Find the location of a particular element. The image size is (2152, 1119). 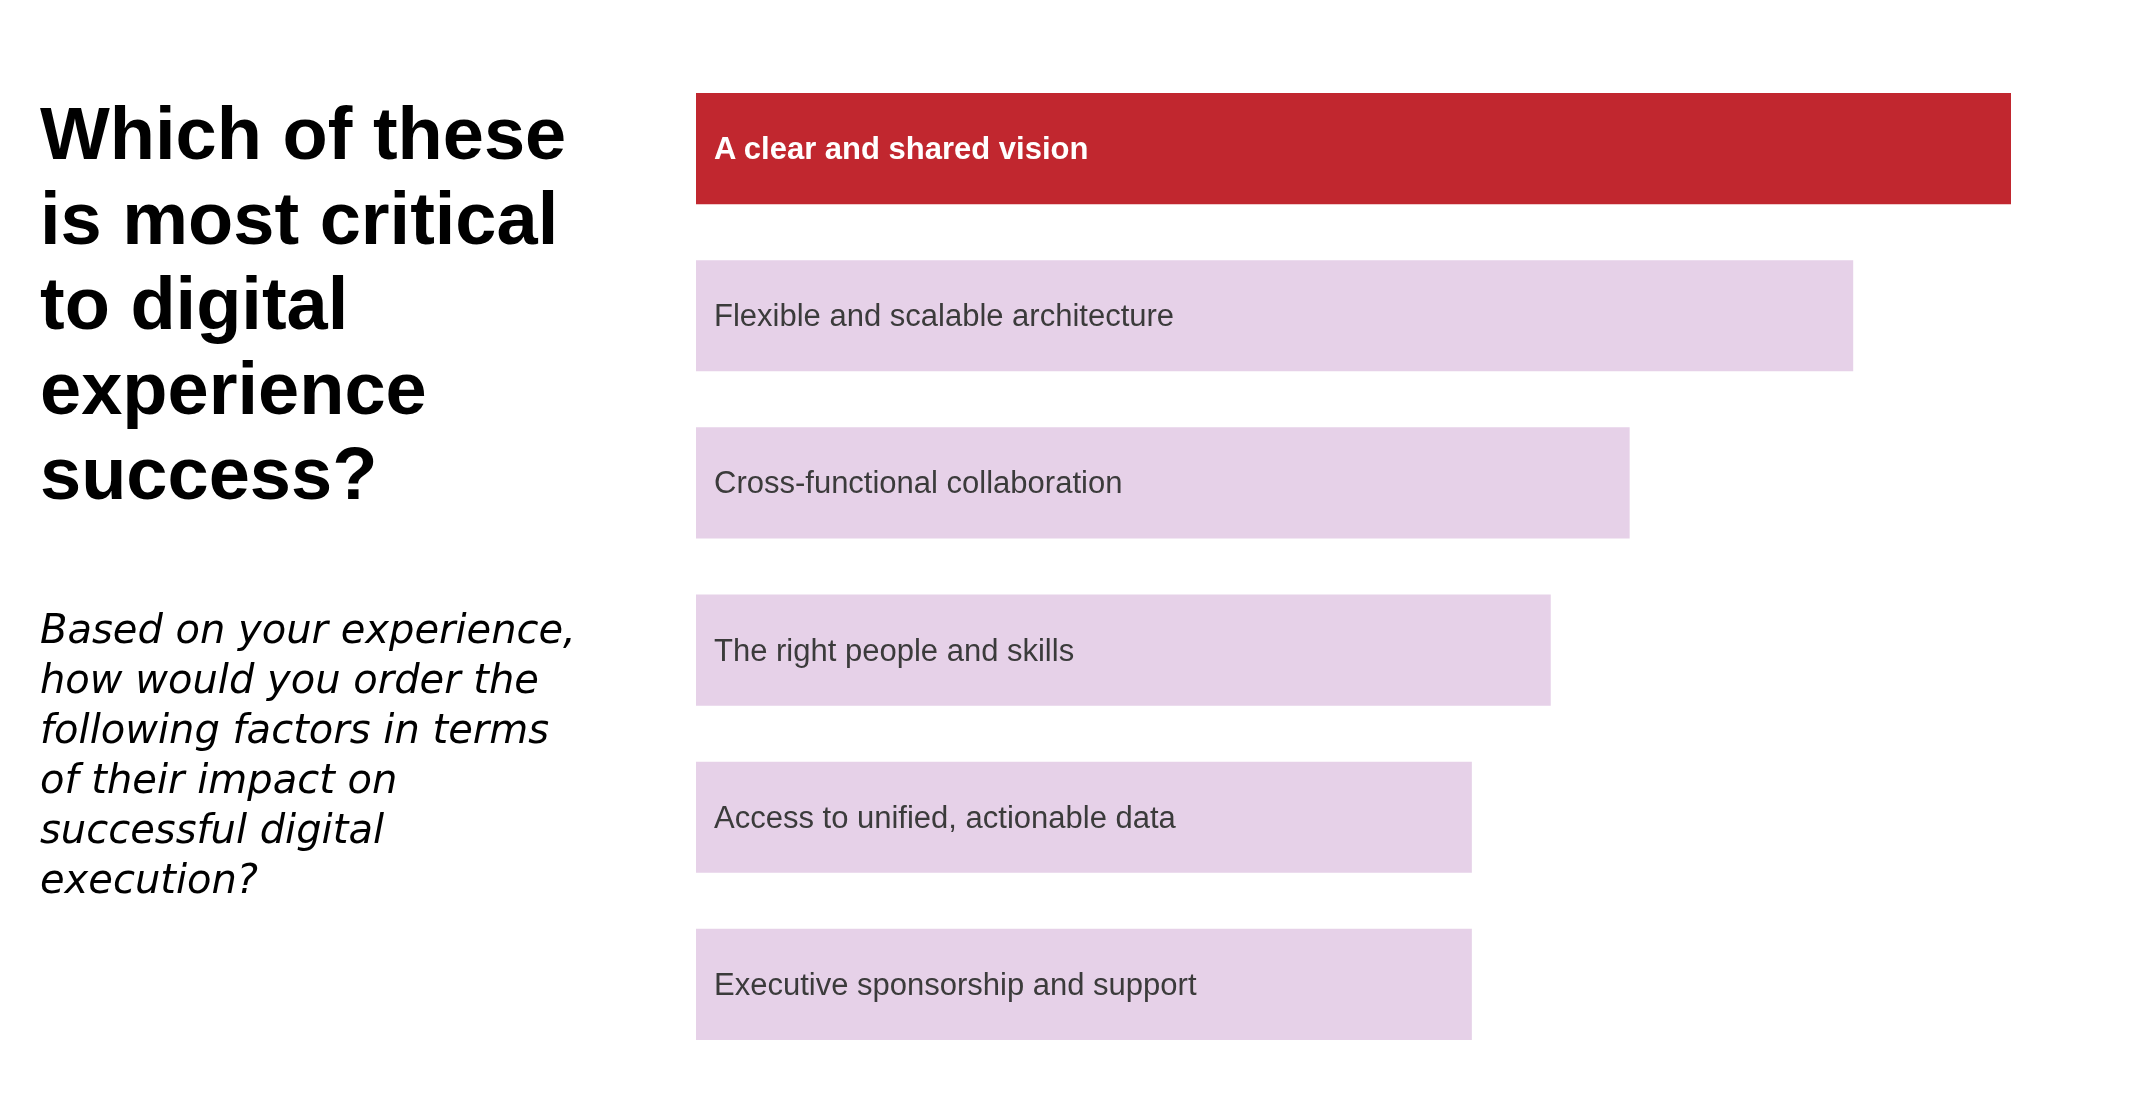

y-tick-label: A clear and shared vision is located at coordinates (901, 149).